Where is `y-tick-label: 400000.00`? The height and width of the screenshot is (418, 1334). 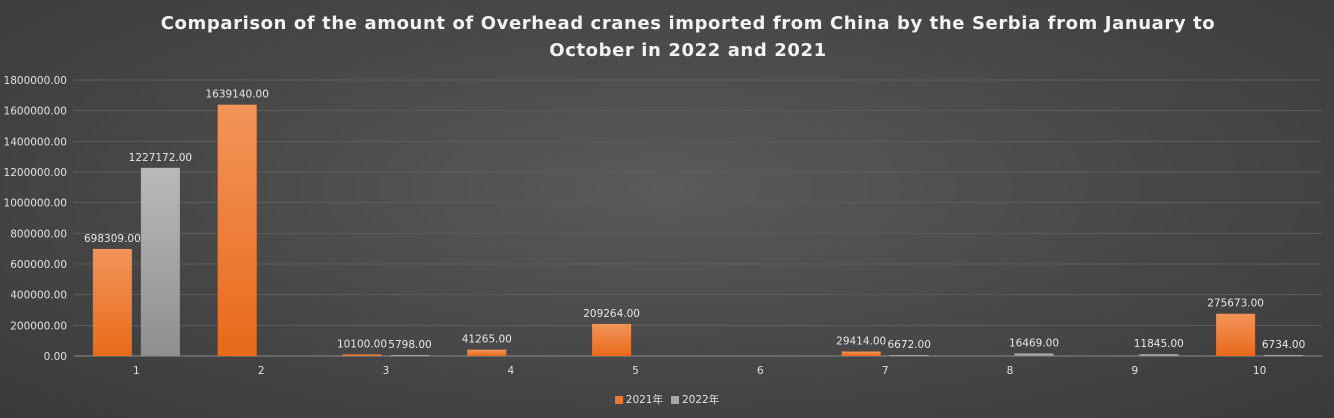
y-tick-label: 400000.00 is located at coordinates (38, 296).